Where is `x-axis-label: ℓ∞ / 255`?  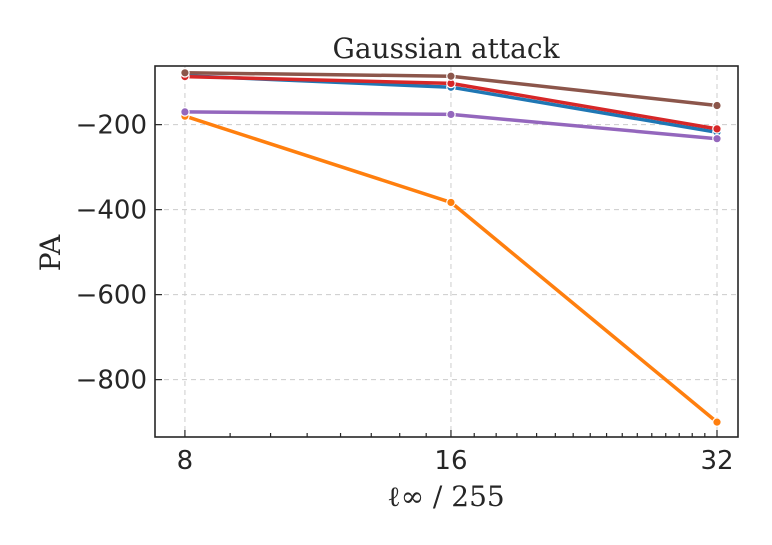 x-axis-label: ℓ∞ / 255 is located at coordinates (445, 496).